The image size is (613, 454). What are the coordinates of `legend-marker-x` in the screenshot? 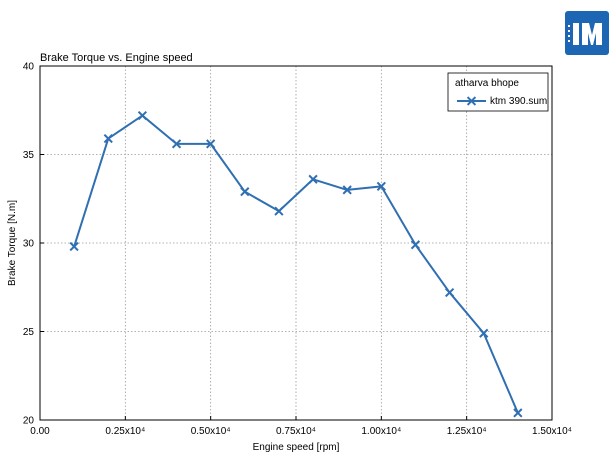 It's located at (471, 101).